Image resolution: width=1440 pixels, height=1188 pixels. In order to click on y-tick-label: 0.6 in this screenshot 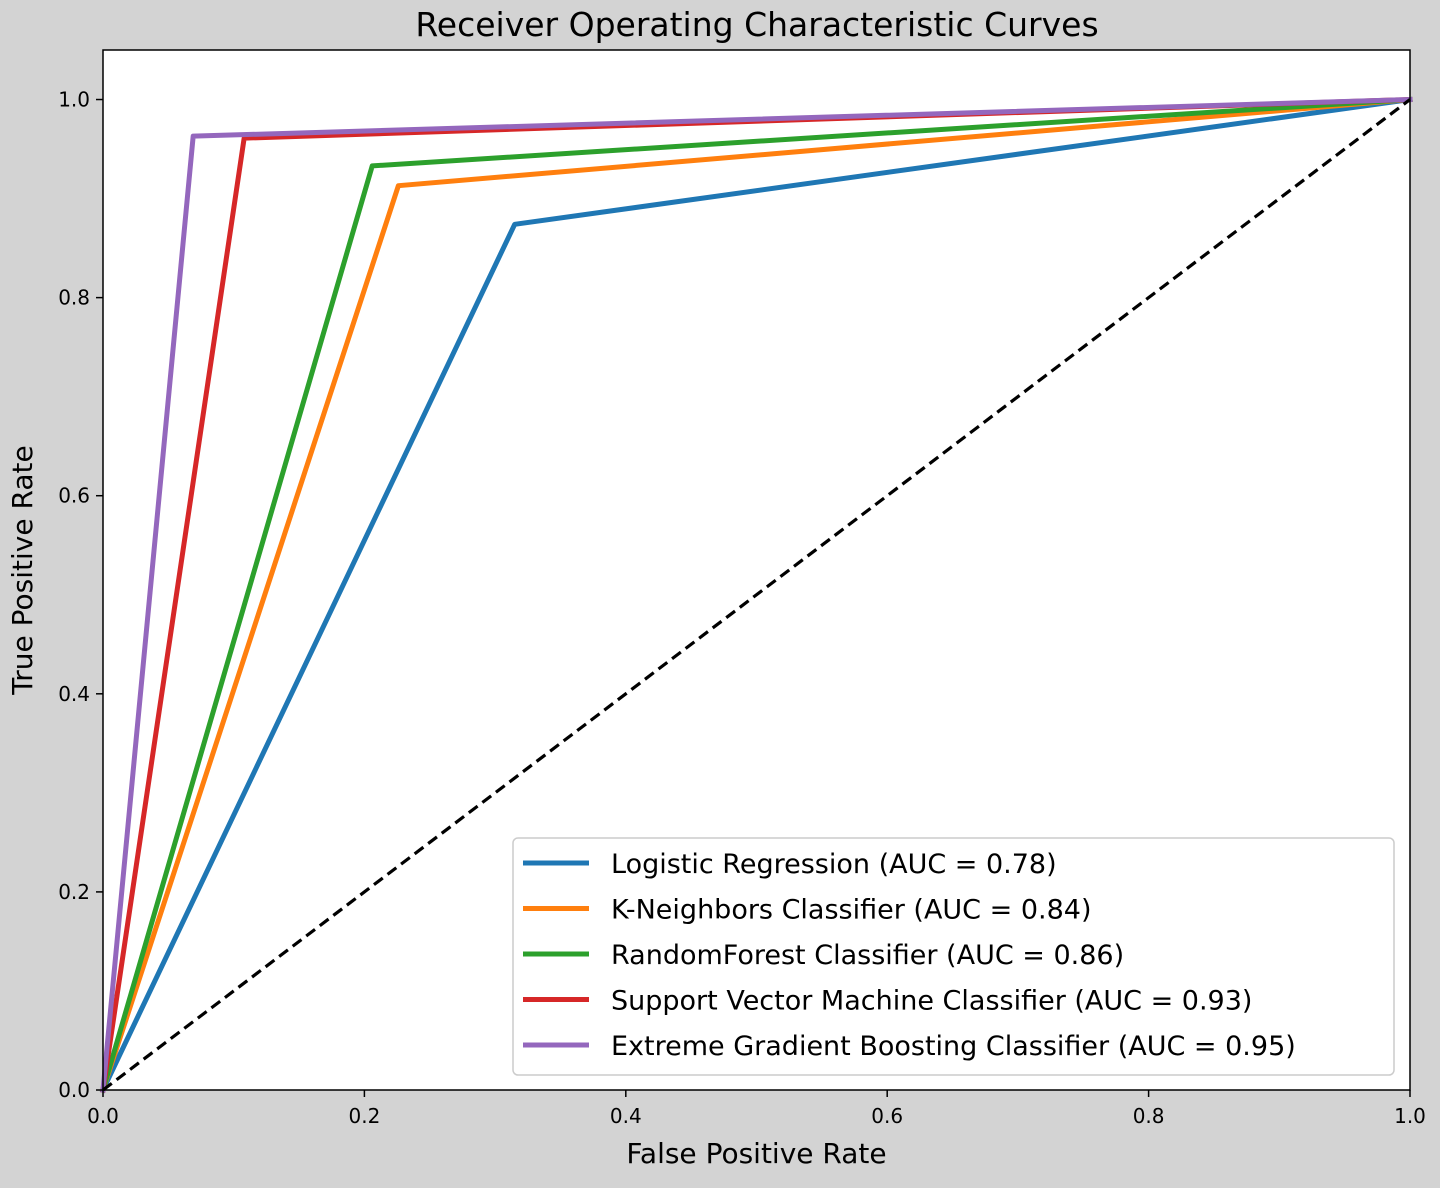, I will do `click(74, 496)`.